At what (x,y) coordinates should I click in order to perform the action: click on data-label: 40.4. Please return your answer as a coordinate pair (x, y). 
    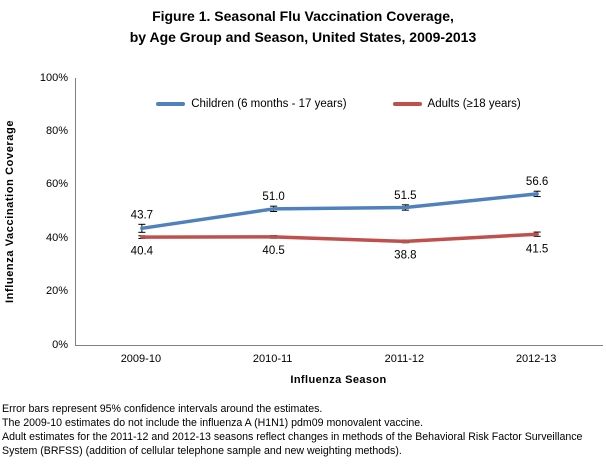
    Looking at the image, I should click on (142, 251).